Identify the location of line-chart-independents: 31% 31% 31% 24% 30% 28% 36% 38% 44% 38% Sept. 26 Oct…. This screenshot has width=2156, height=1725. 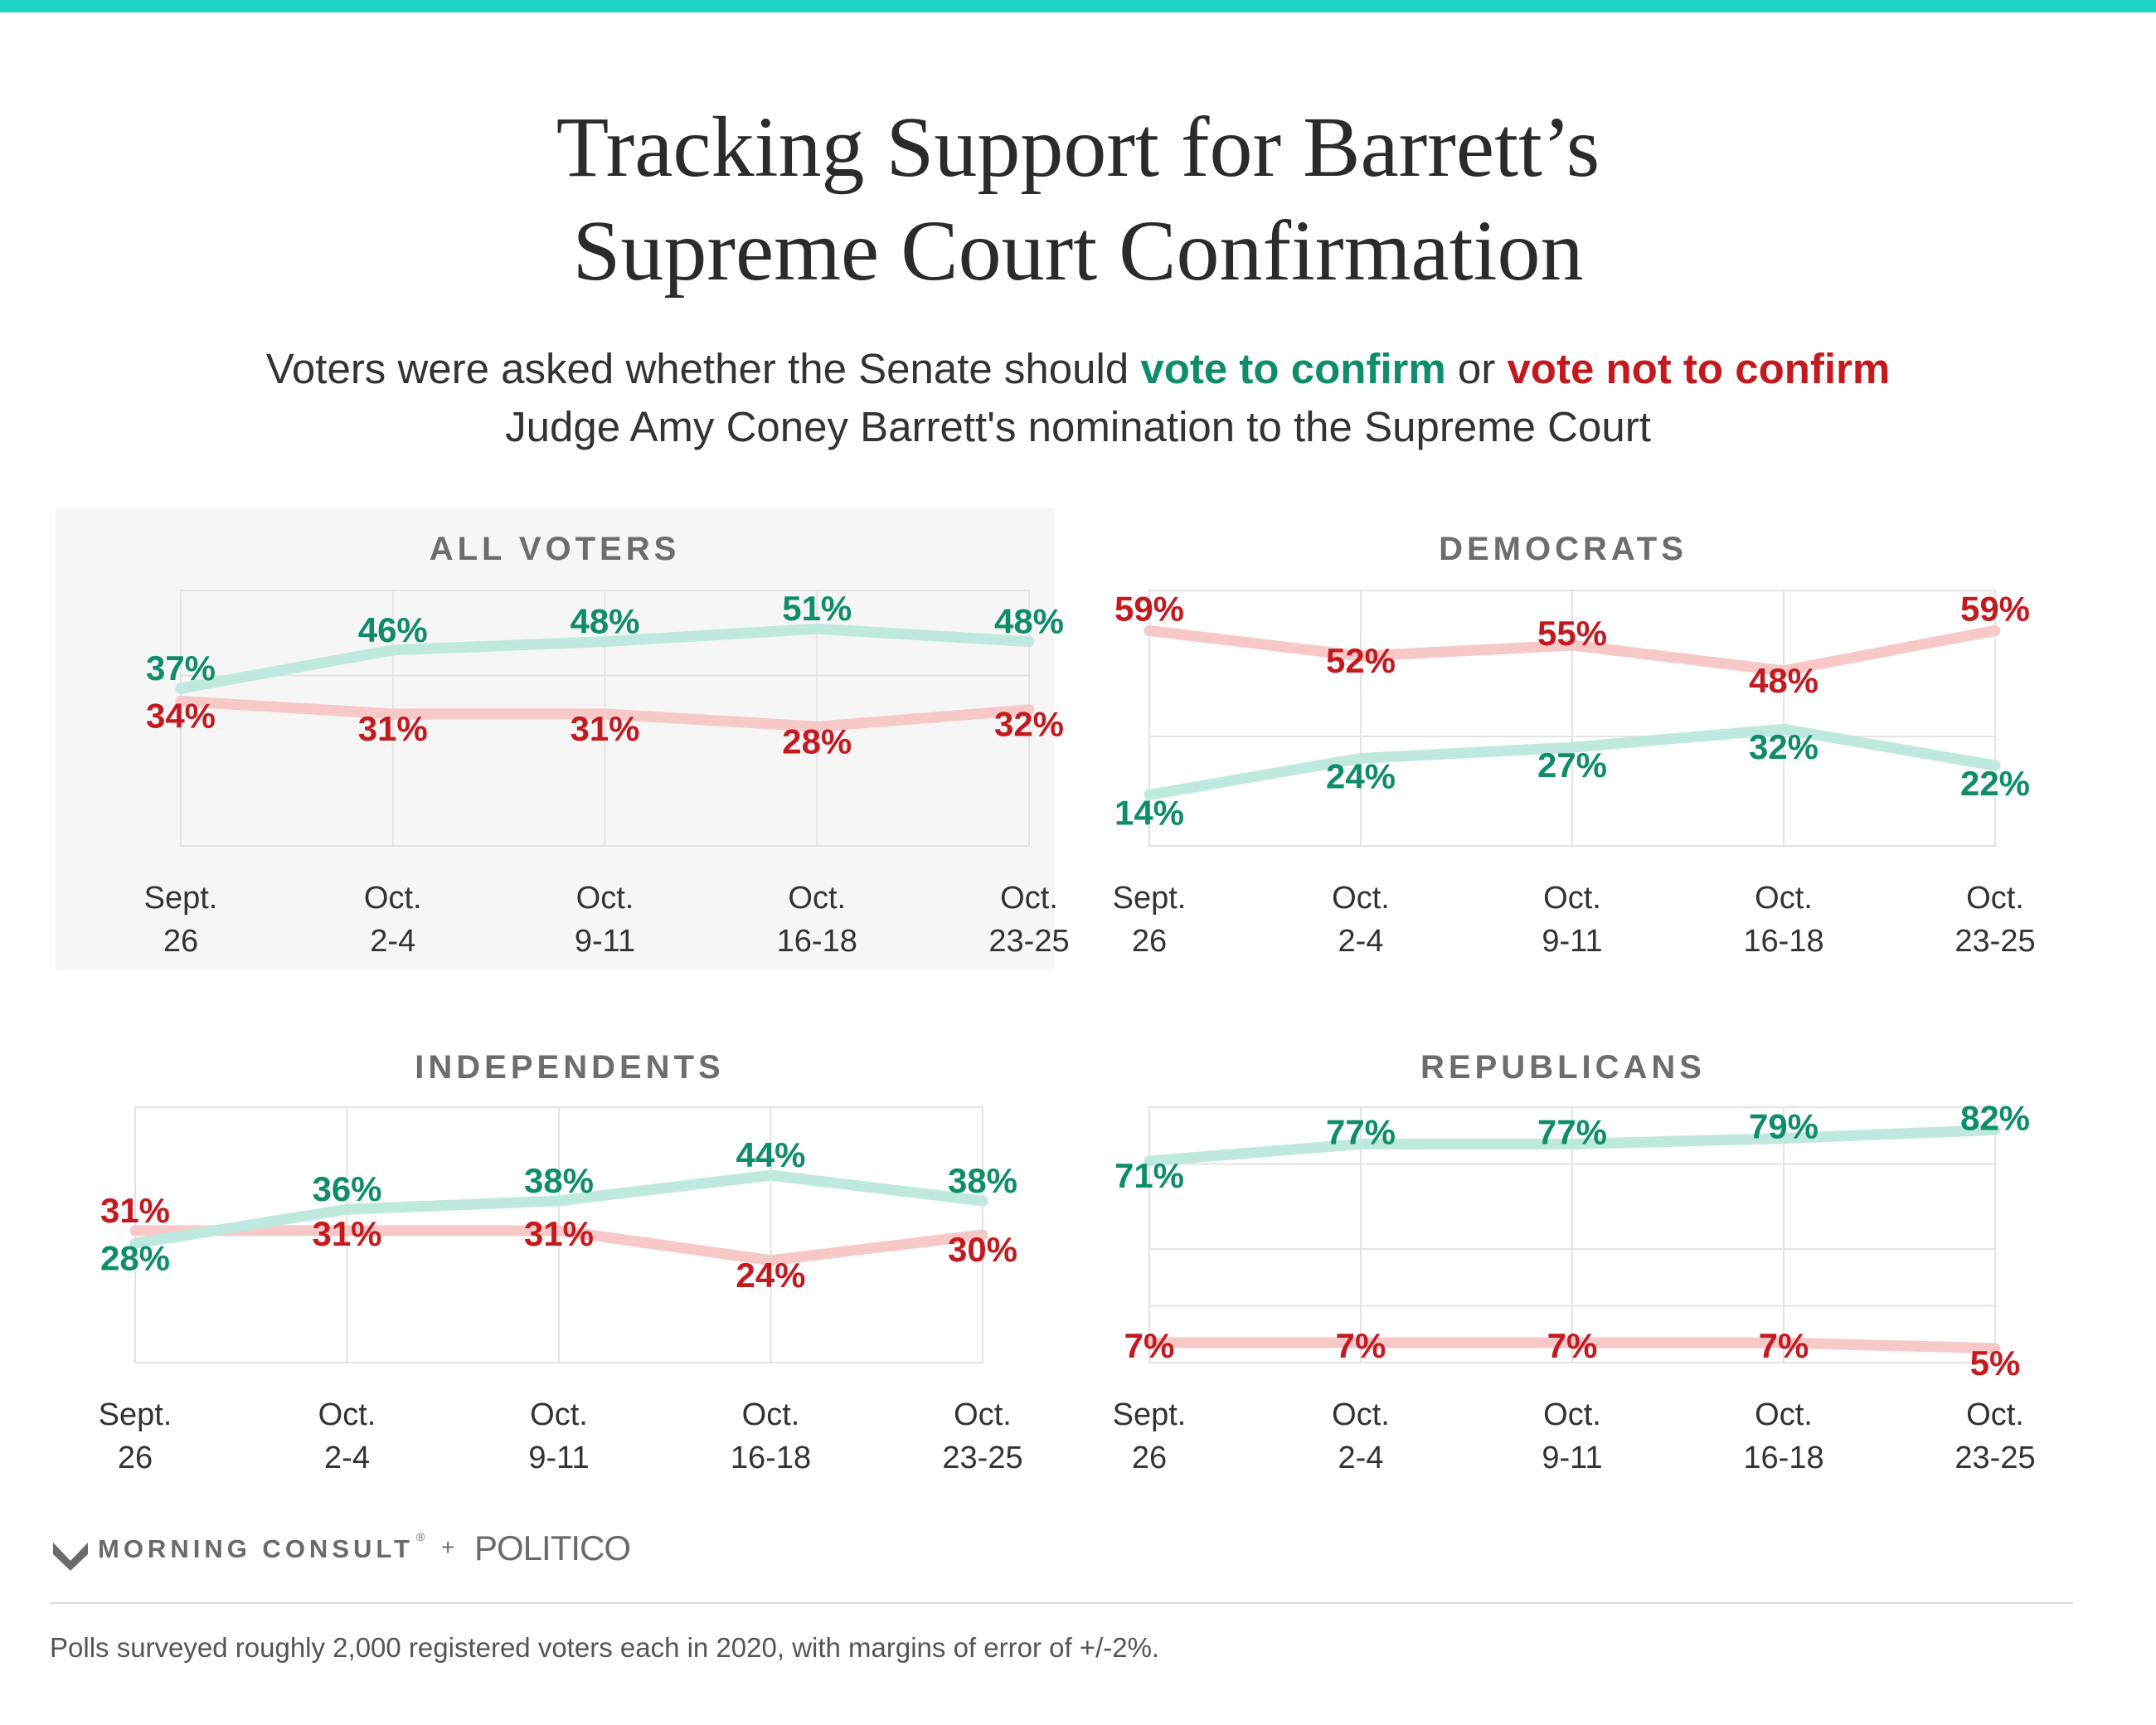
(561, 1290).